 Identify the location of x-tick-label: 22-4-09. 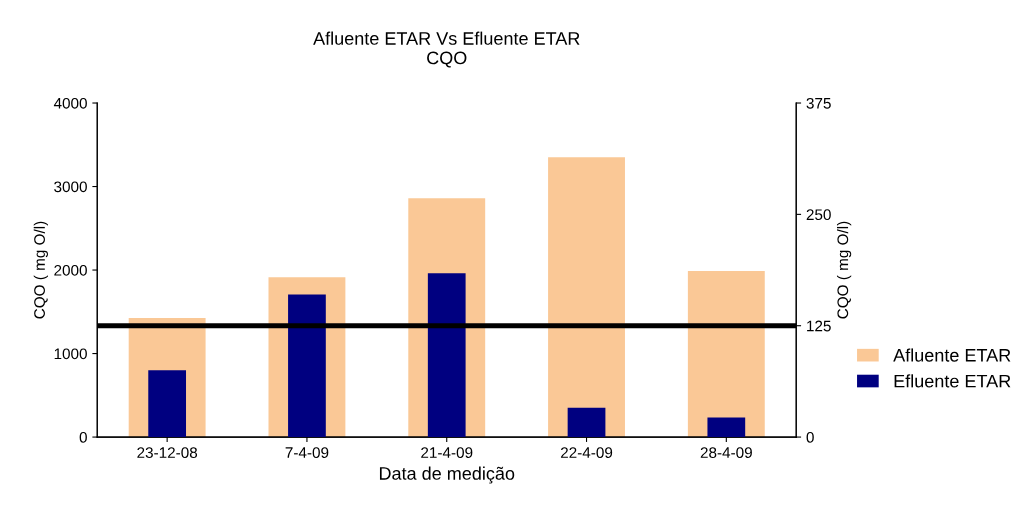
(586, 453).